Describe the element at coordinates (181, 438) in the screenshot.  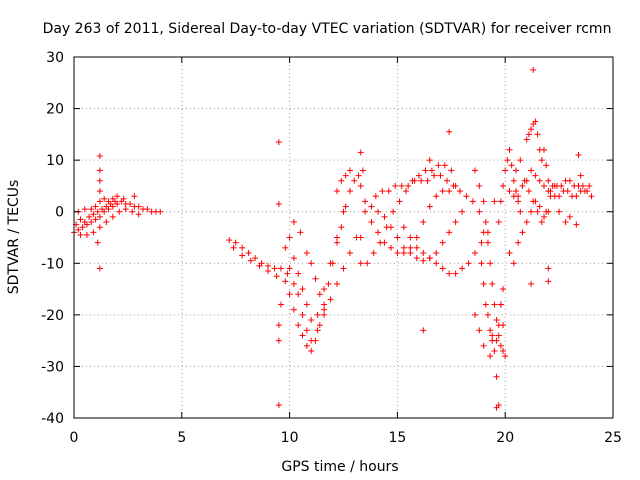
I see `x-tick-label: 5` at that location.